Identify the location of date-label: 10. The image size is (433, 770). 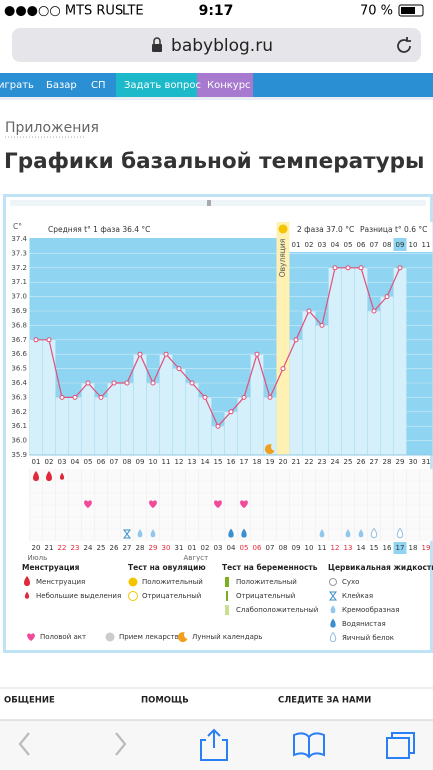
(309, 548).